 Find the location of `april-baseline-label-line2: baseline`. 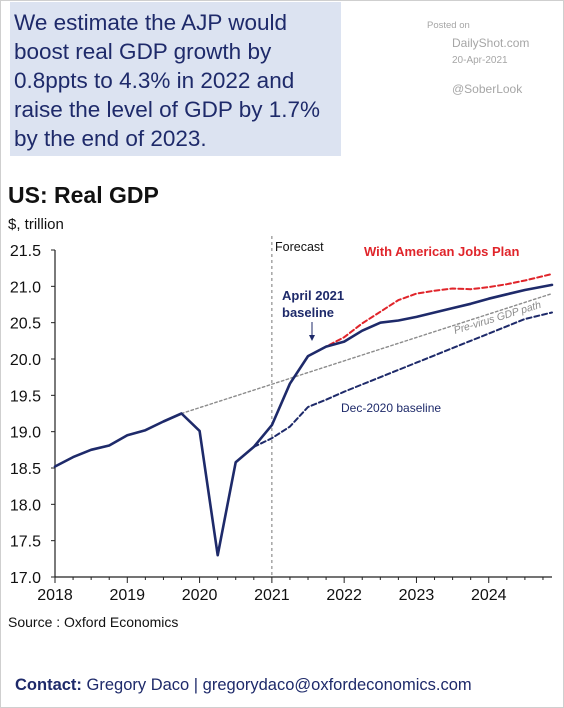

april-baseline-label-line2: baseline is located at coordinates (308, 312).